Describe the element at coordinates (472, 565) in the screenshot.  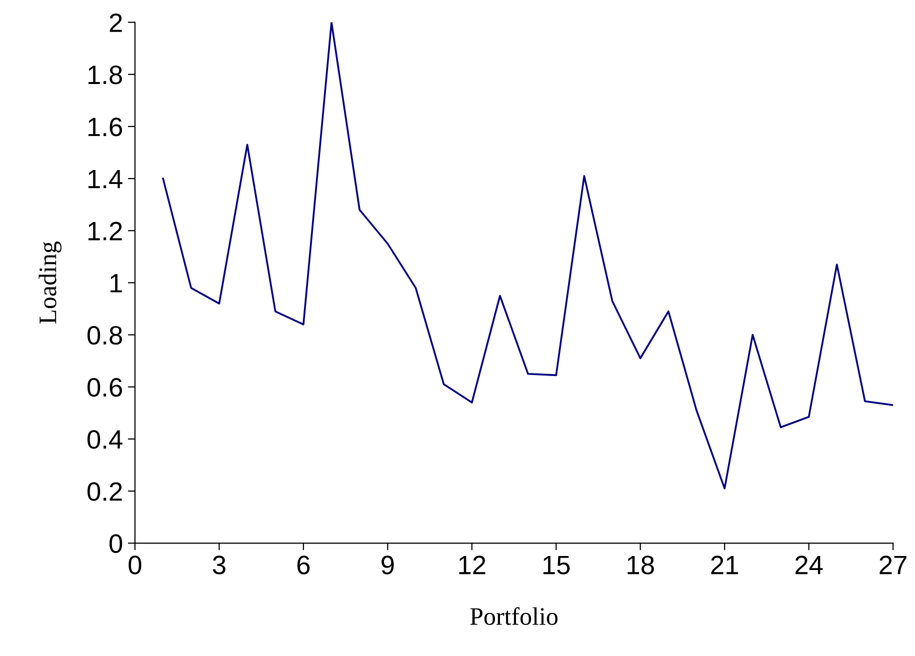
I see `x-tick-label: 12` at that location.